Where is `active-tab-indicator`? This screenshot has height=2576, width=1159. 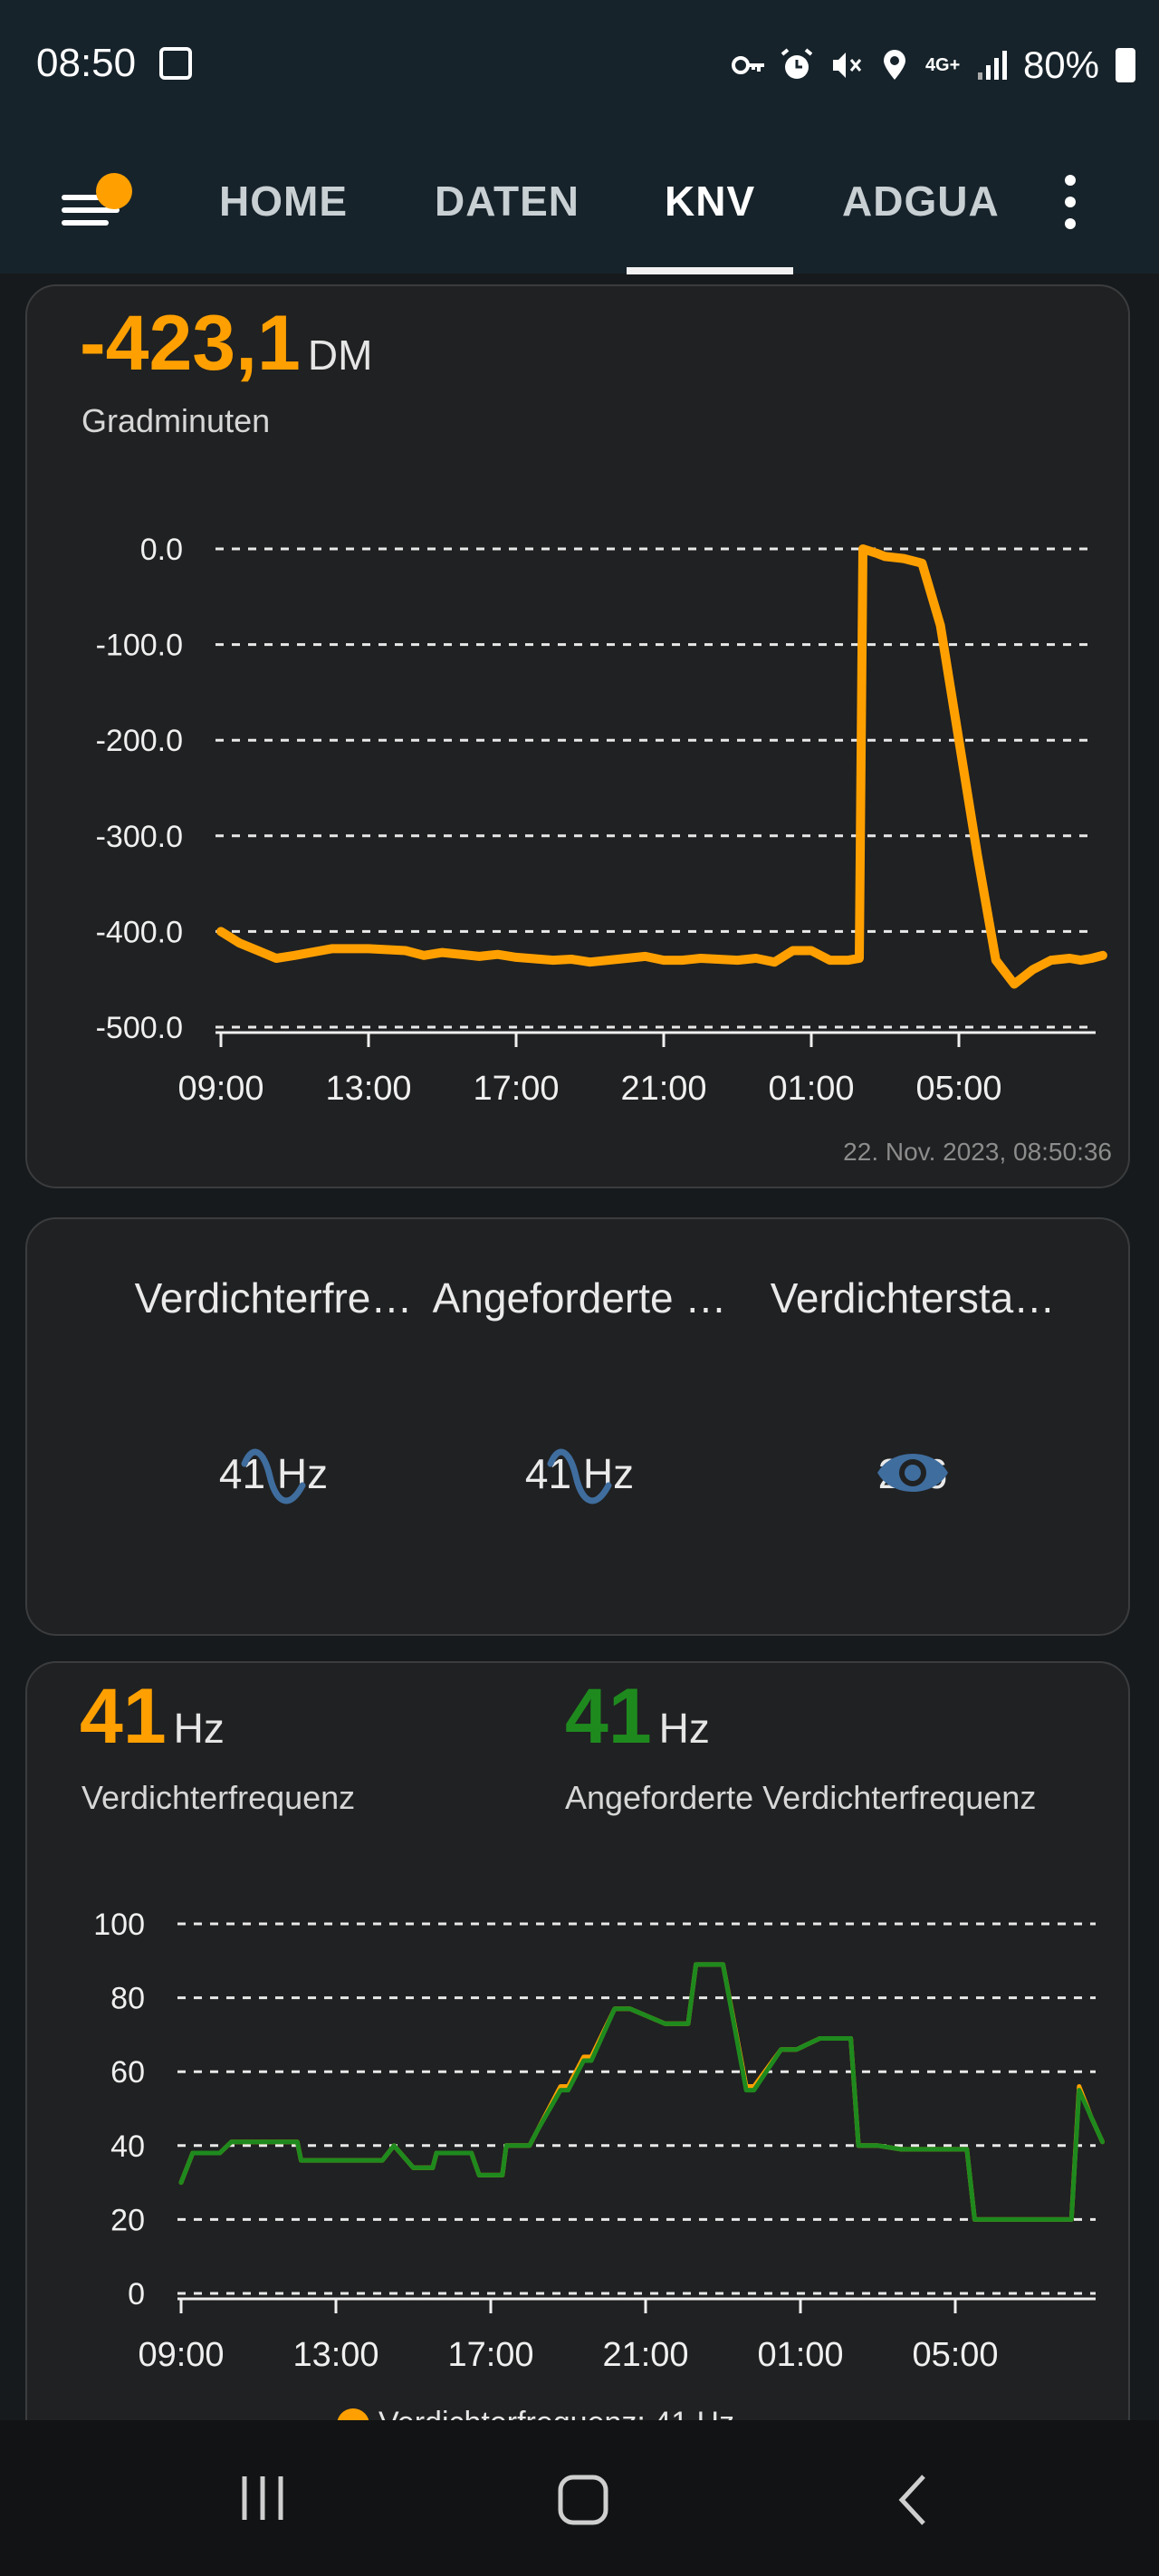 active-tab-indicator is located at coordinates (710, 270).